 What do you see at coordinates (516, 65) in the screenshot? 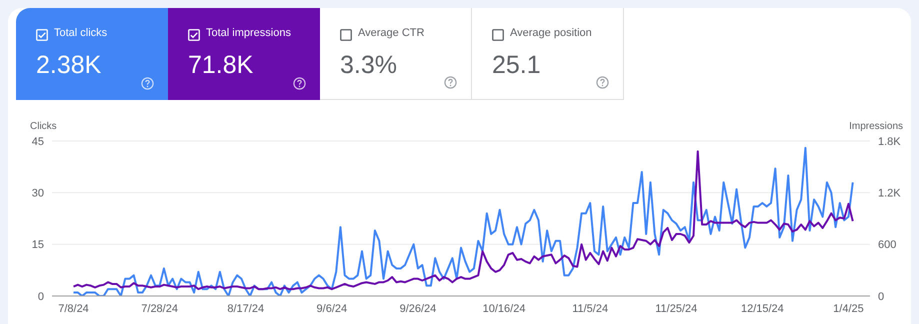
I see `text: 25.1` at bounding box center [516, 65].